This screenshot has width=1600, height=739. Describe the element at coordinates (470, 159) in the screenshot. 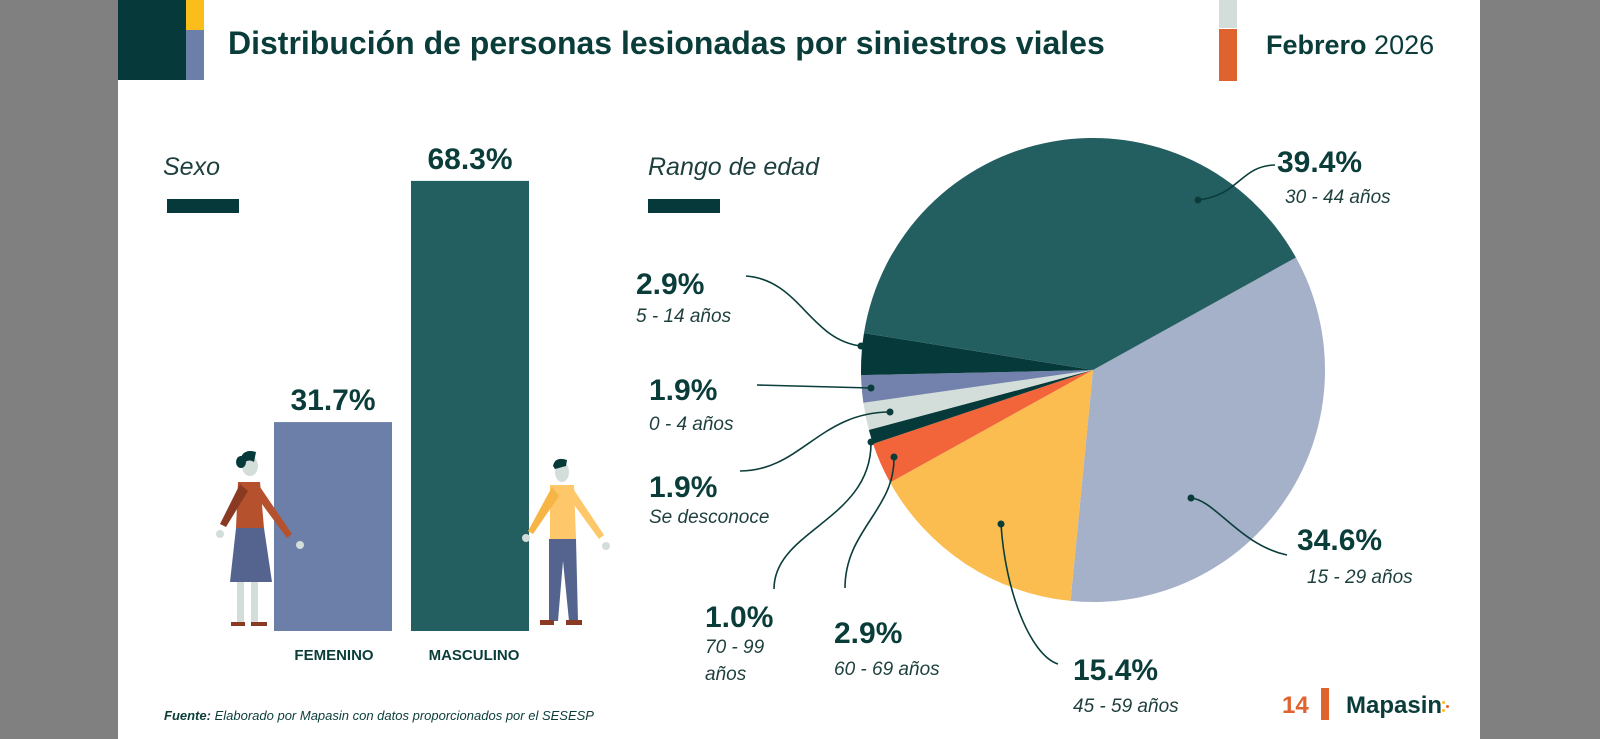

I see `bar-value-label-masculino: 68.3%` at that location.